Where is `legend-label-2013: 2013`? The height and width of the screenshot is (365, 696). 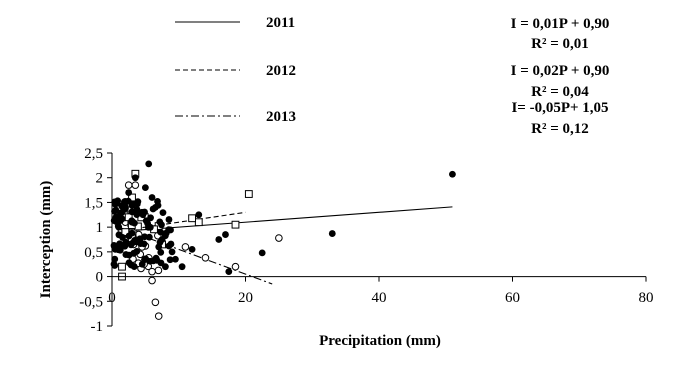 legend-label-2013: 2013 is located at coordinates (281, 117).